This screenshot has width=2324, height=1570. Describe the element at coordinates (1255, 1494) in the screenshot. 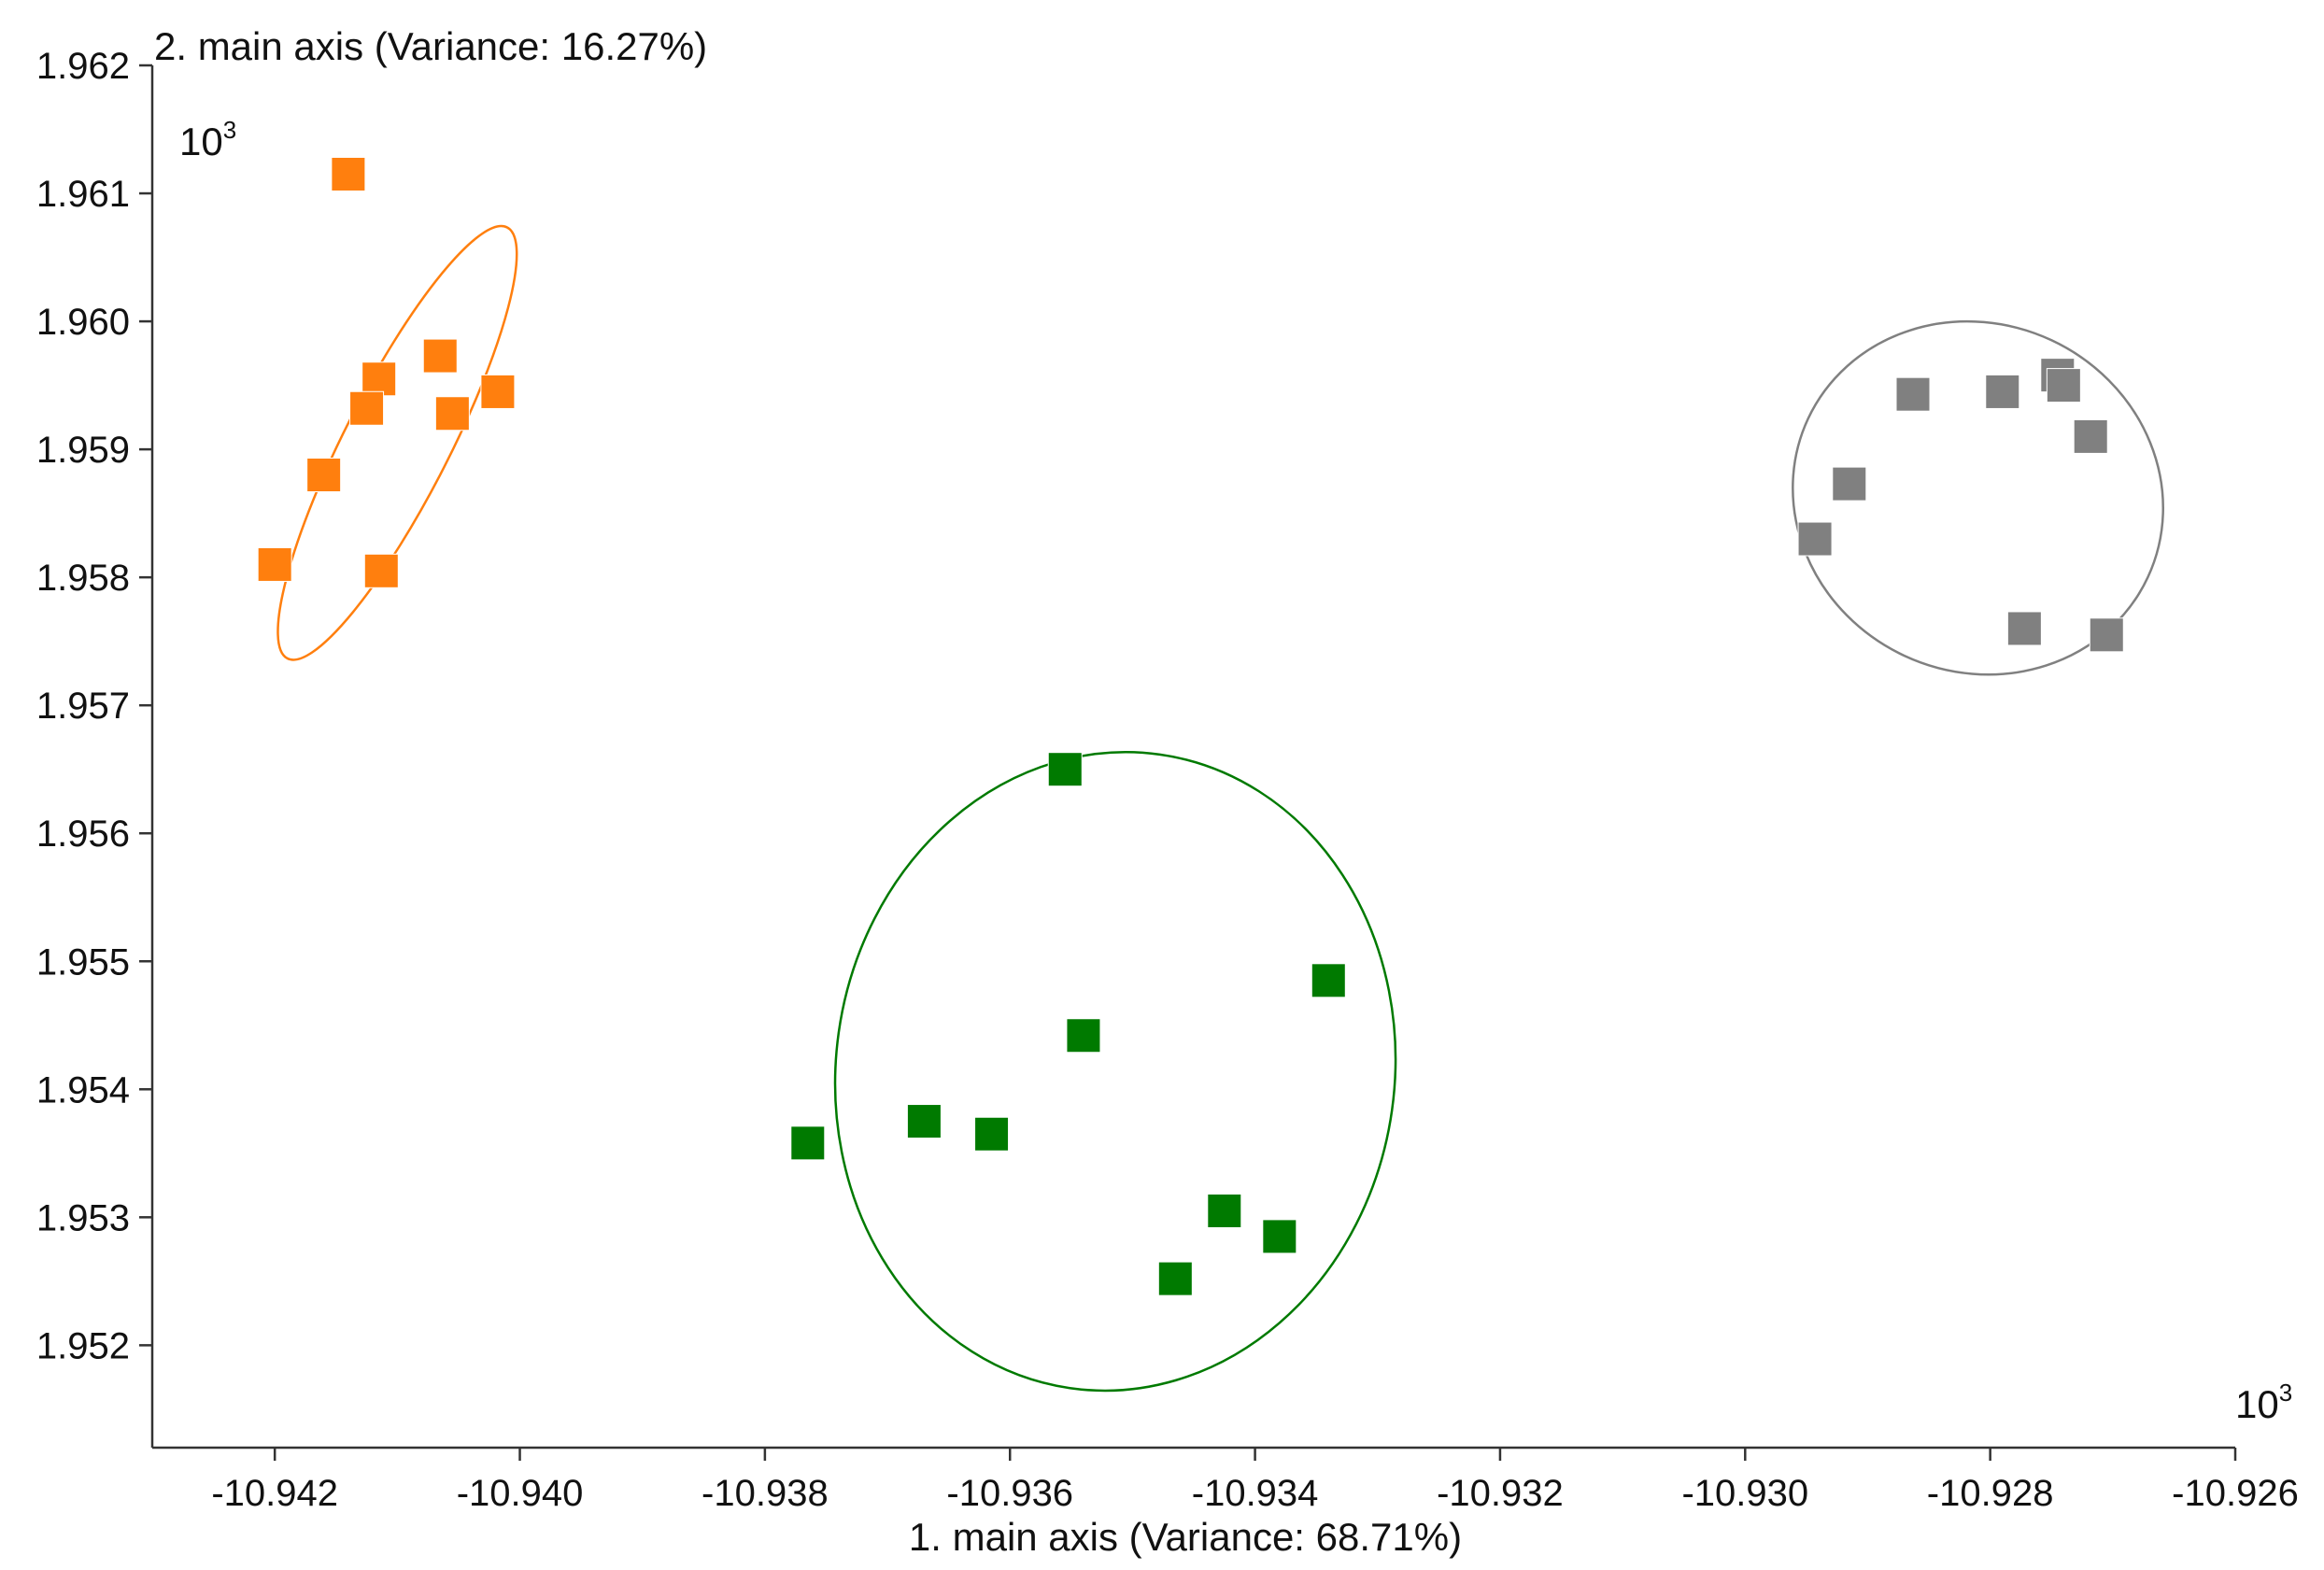

I see `x-tick-label: -10.934` at that location.